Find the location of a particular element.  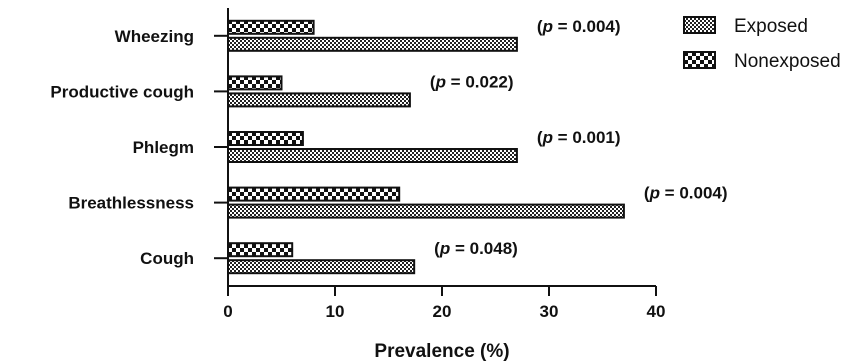

bar-nonexposed-cough is located at coordinates (260, 250).